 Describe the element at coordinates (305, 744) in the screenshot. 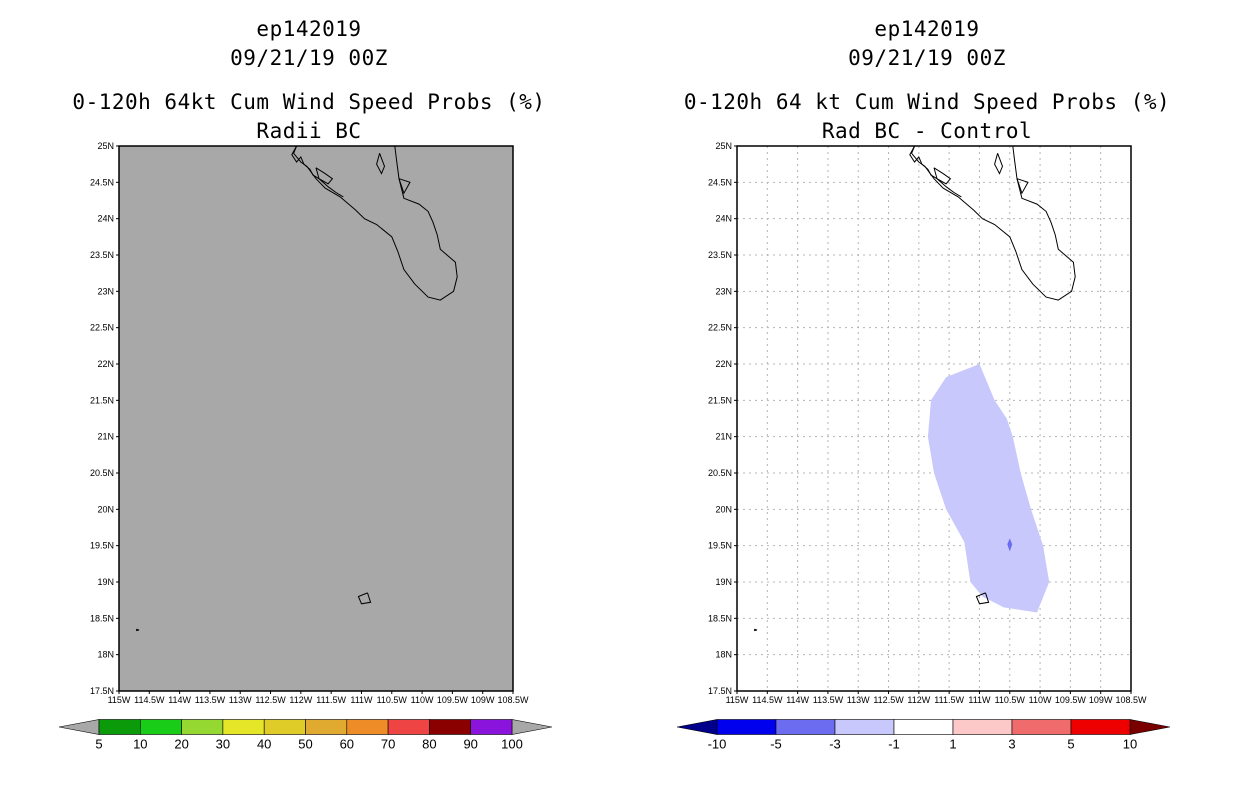

I see `colorbar-label: 50` at that location.